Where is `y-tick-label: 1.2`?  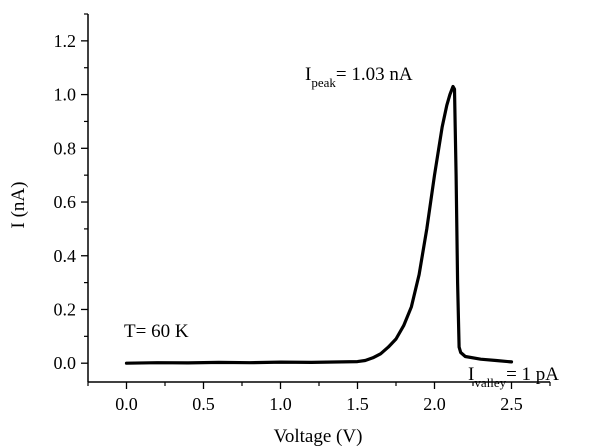
y-tick-label: 1.2 is located at coordinates (65, 41).